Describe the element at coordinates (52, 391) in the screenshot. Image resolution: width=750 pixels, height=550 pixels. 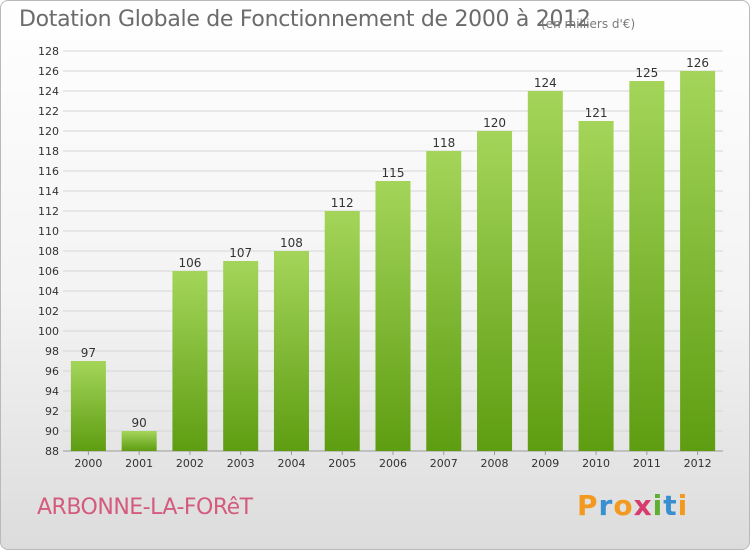
I see `y-tick-label: 94` at that location.